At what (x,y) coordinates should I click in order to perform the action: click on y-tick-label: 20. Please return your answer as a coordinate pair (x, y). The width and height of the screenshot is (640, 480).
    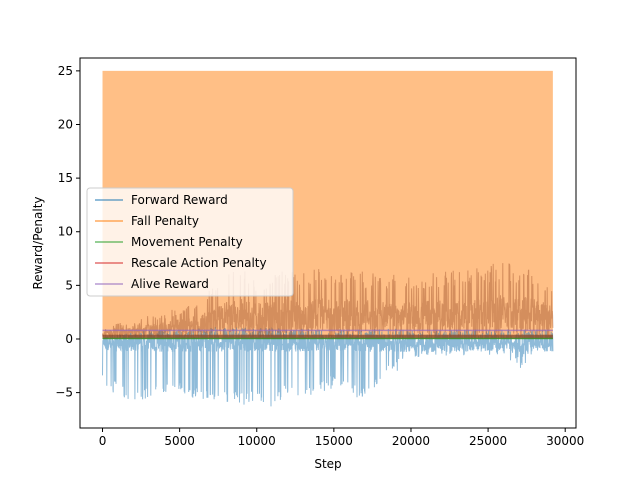
    Looking at the image, I should click on (65, 124).